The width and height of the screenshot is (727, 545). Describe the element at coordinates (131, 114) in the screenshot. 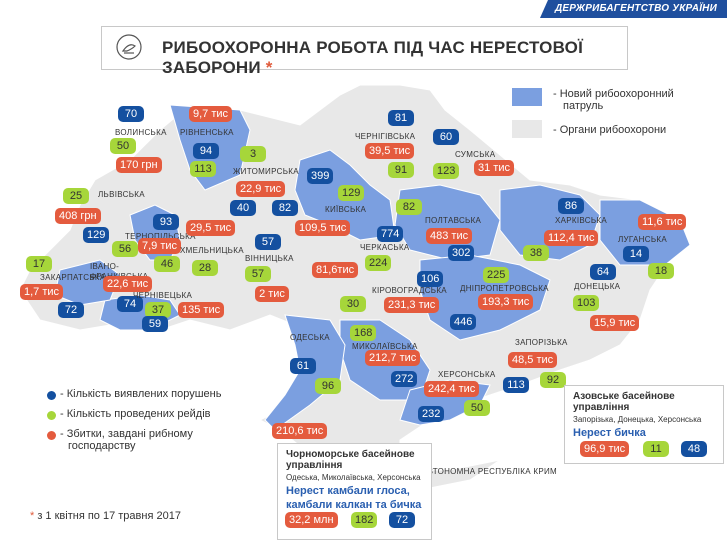

I see `violations-badge: 70` at that location.